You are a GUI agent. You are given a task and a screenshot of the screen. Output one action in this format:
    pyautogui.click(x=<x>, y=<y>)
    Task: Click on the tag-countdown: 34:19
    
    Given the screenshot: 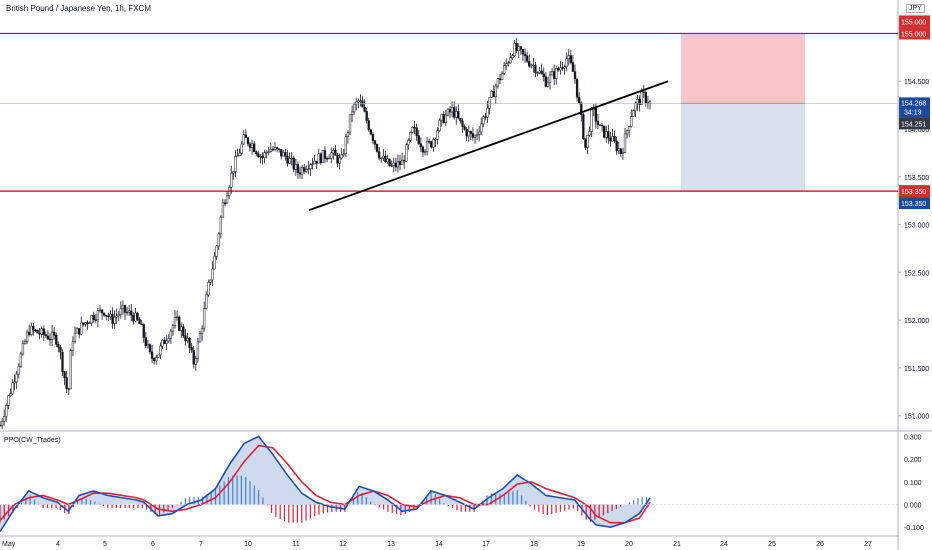 What is the action you would take?
    pyautogui.click(x=913, y=112)
    